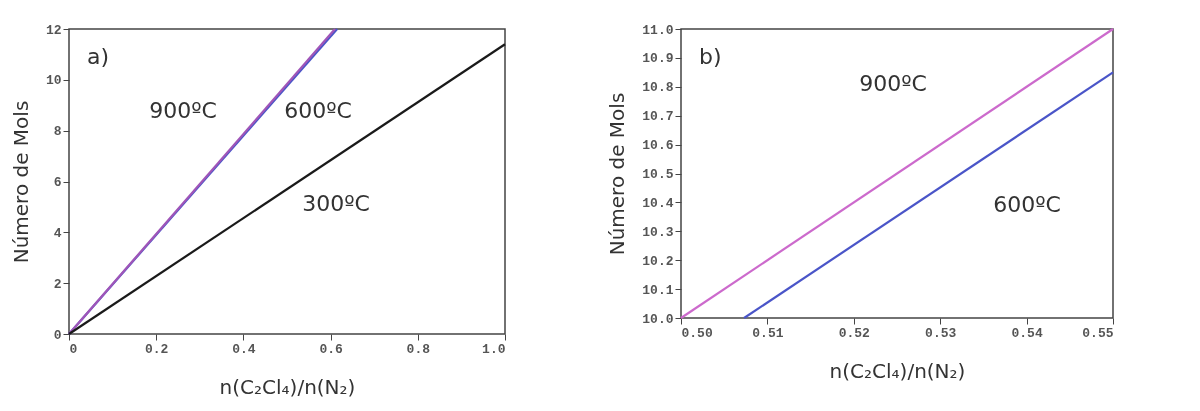  What do you see at coordinates (658, 232) in the screenshot?
I see `y-tick-label: 10.3` at bounding box center [658, 232].